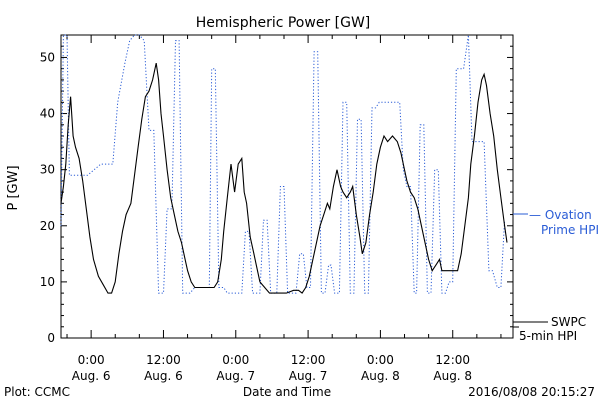 This screenshot has width=600, height=400. I want to click on legend-ovation-line1: — Ovation, so click(560, 215).